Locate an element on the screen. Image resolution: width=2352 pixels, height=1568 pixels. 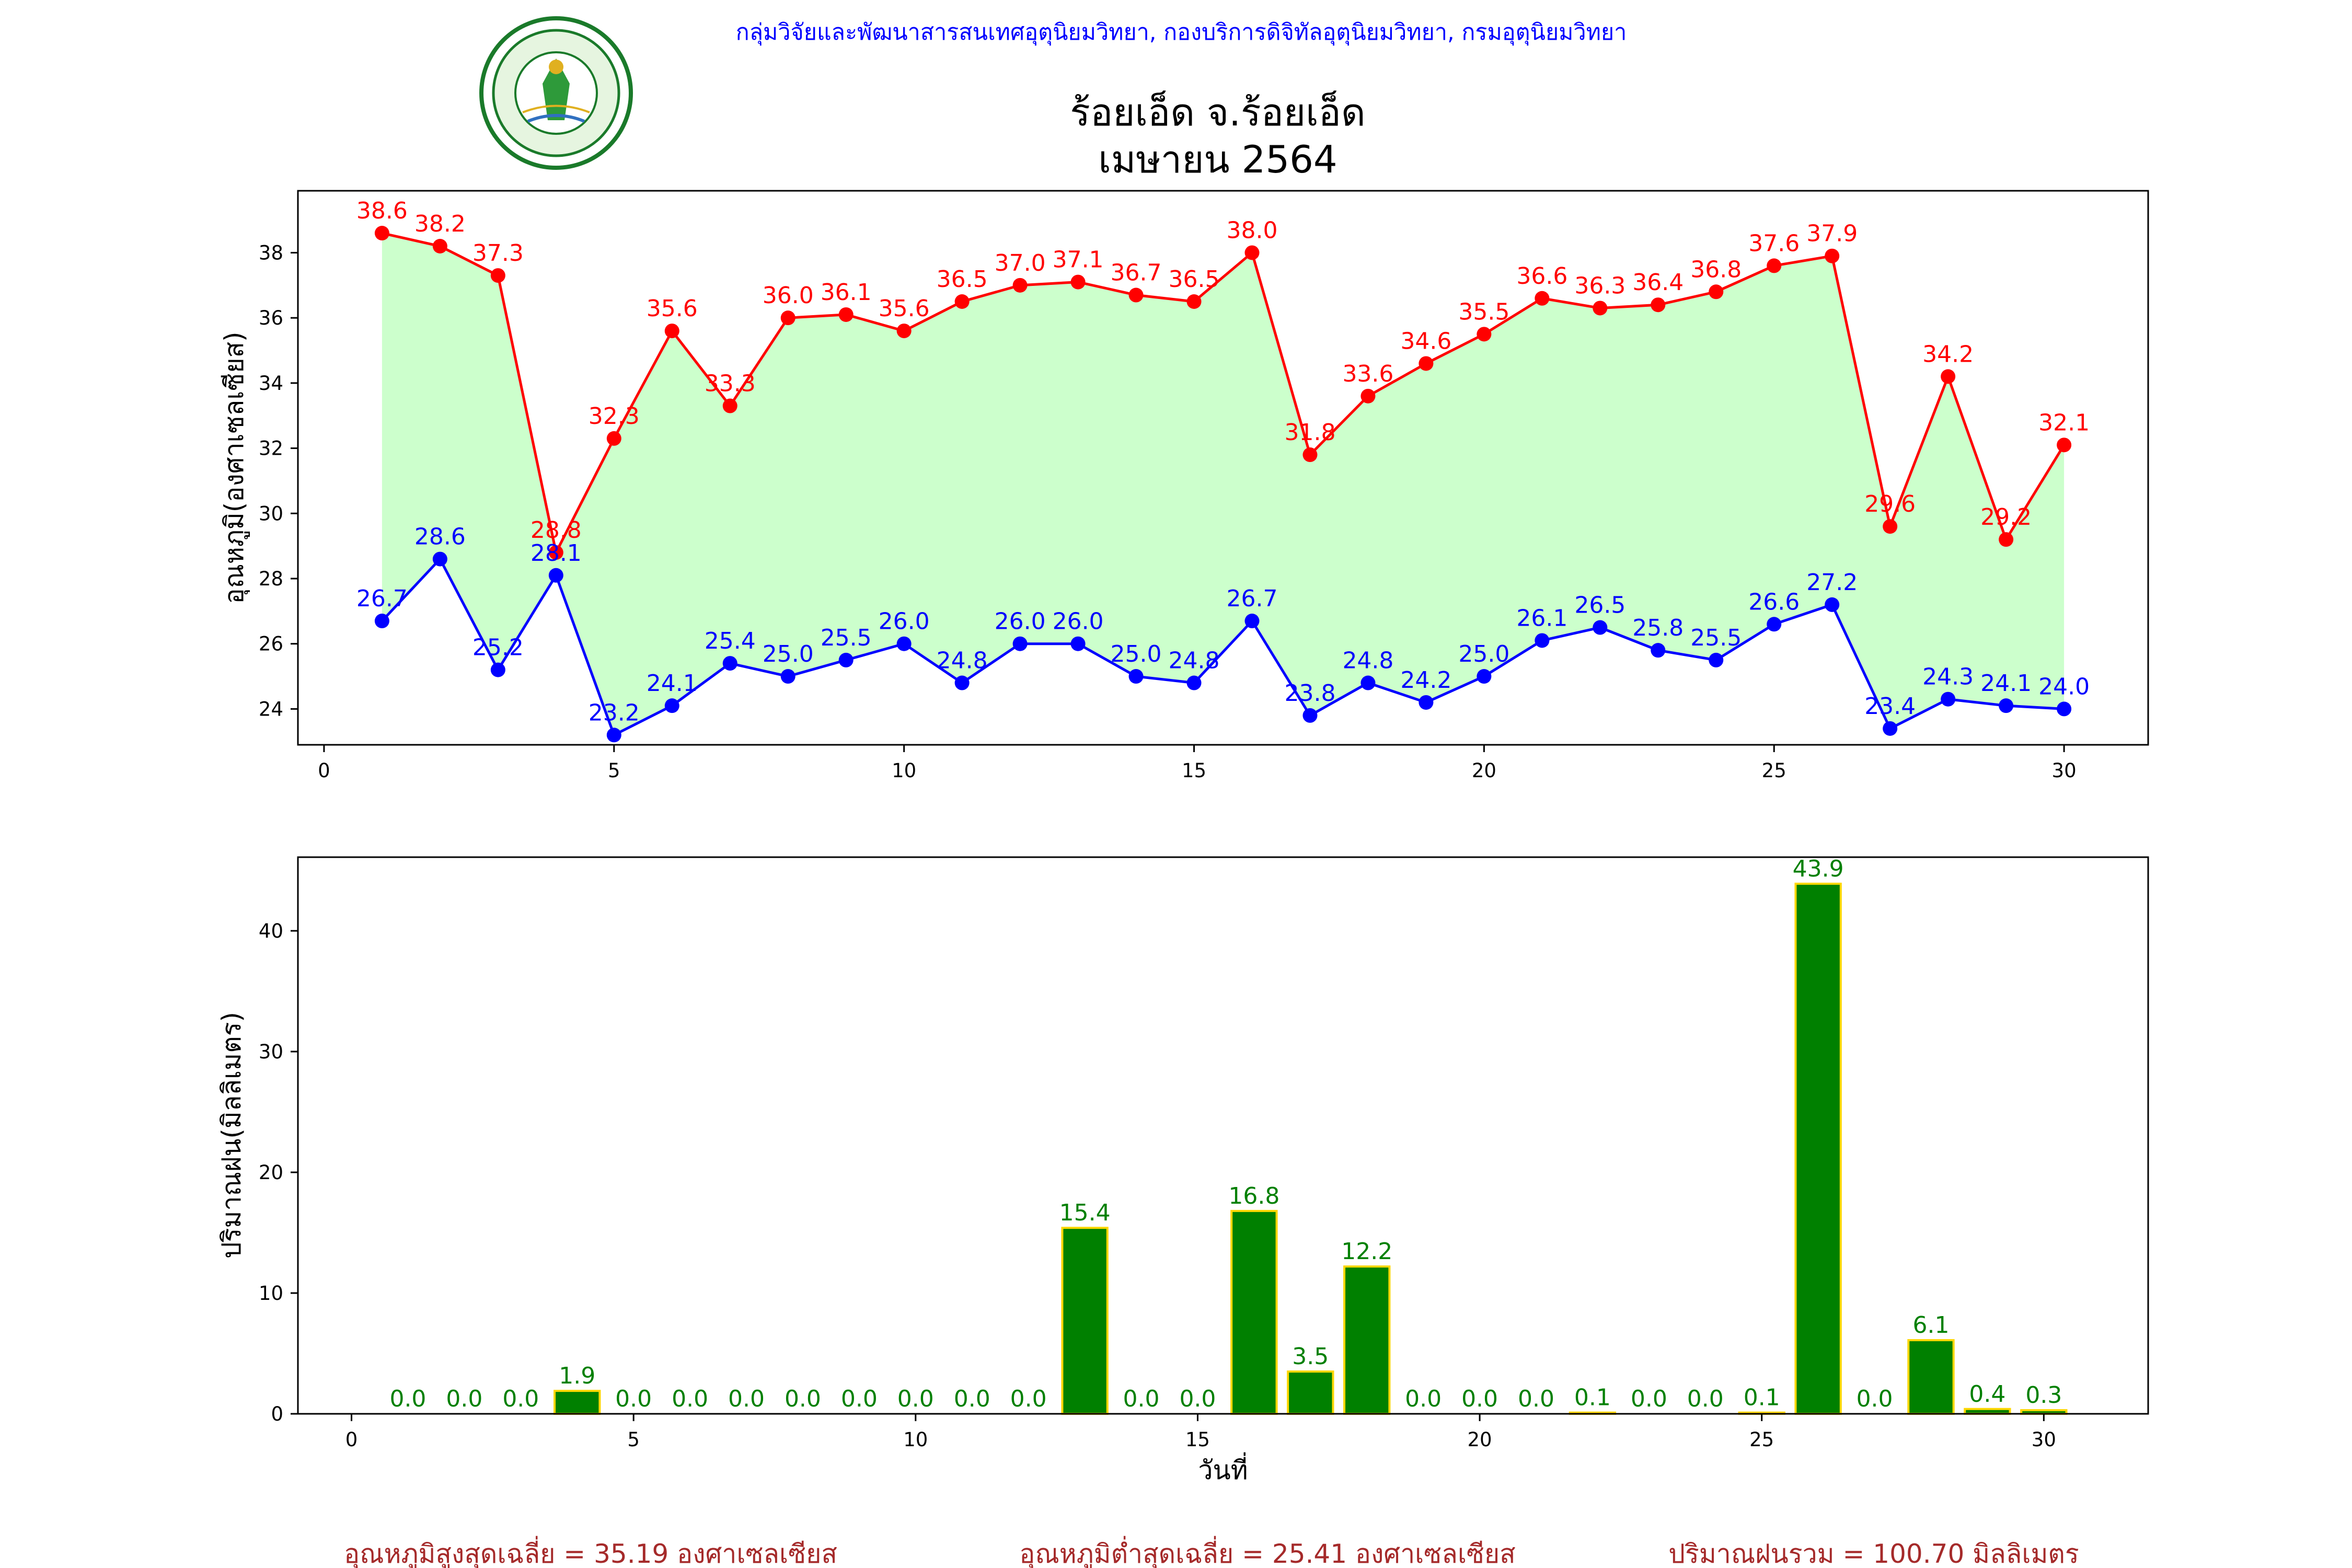
max-temp-data-label: 37.9 is located at coordinates (1832, 234).